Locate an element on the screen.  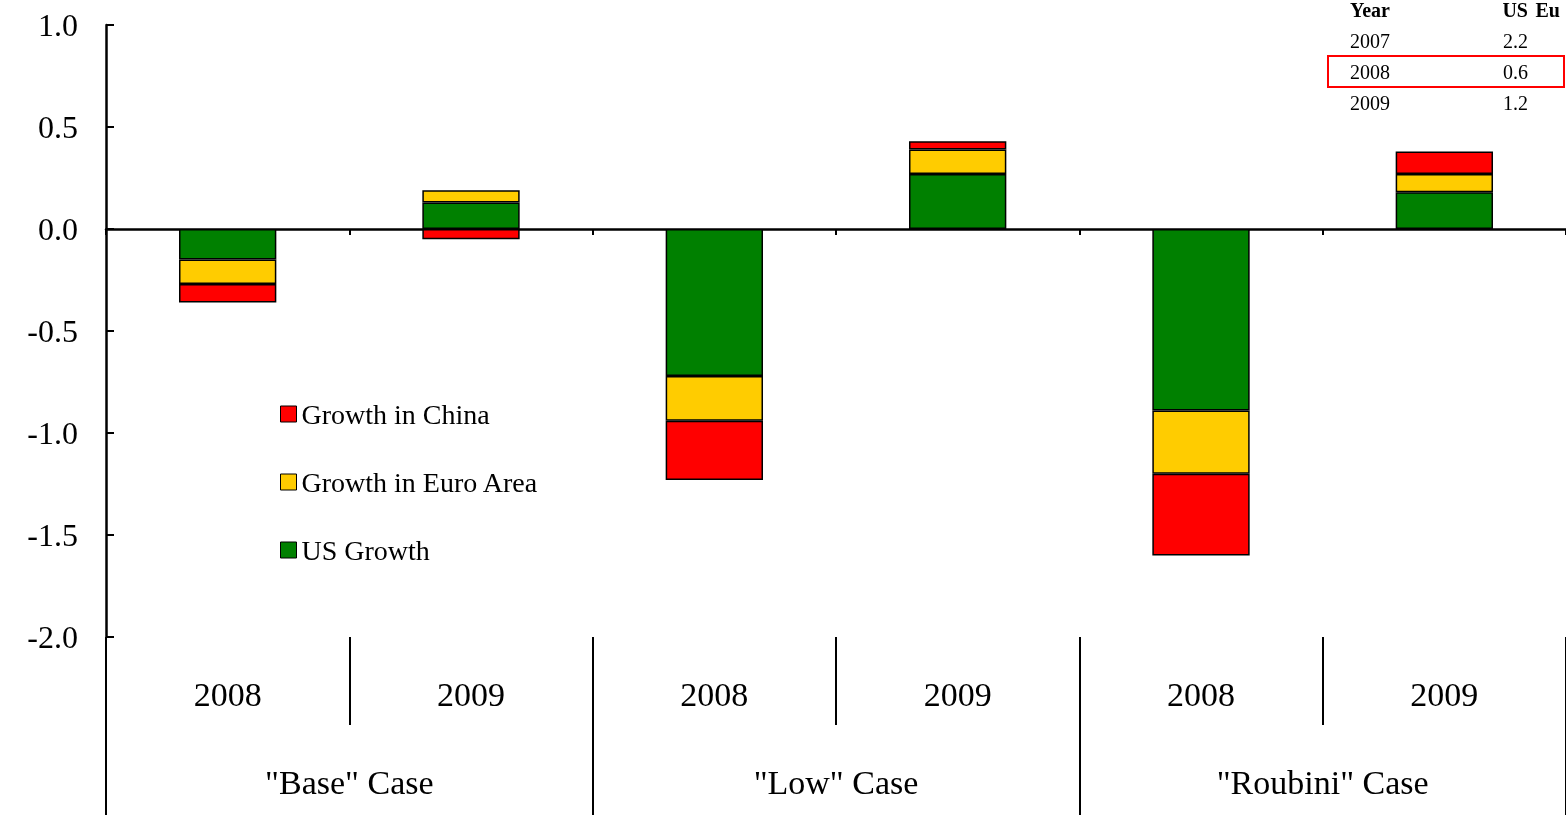
text: Year is located at coordinates (1370, 10).